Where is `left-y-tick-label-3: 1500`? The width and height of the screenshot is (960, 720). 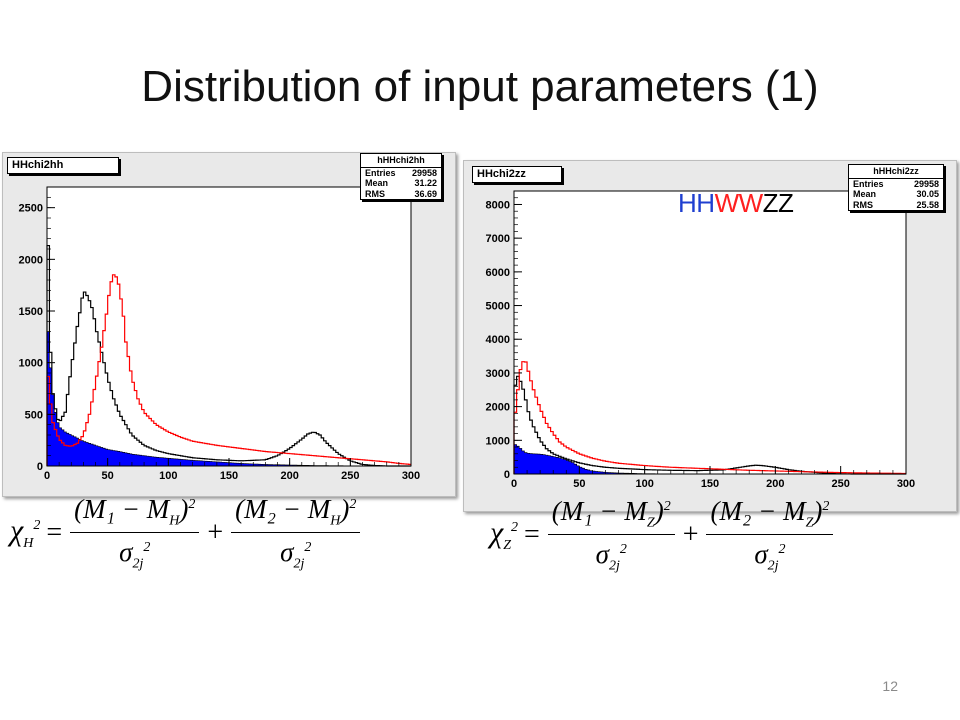
left-y-tick-label-3: 1500 is located at coordinates (31, 312).